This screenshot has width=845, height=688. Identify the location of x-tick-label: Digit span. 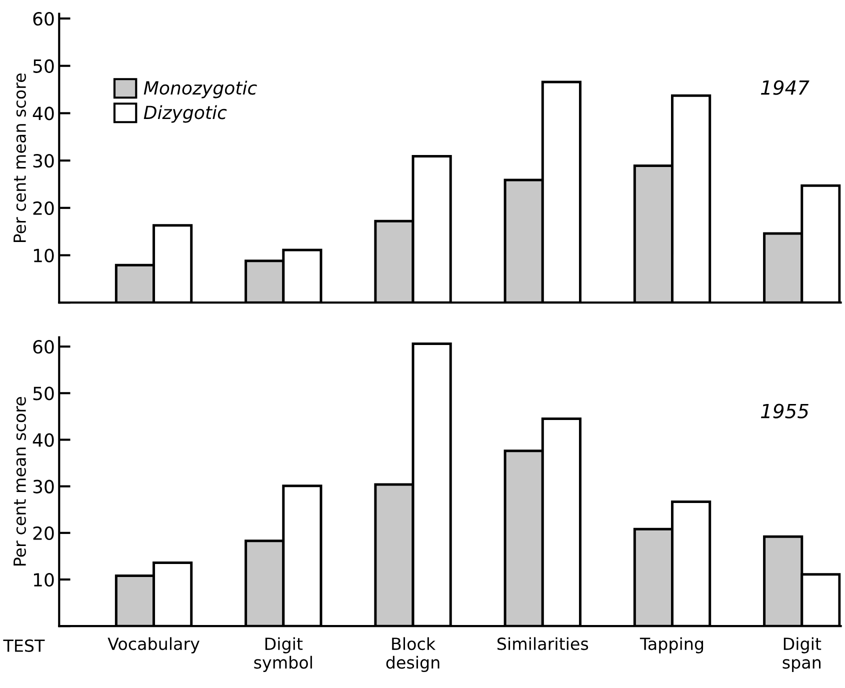
(802, 654).